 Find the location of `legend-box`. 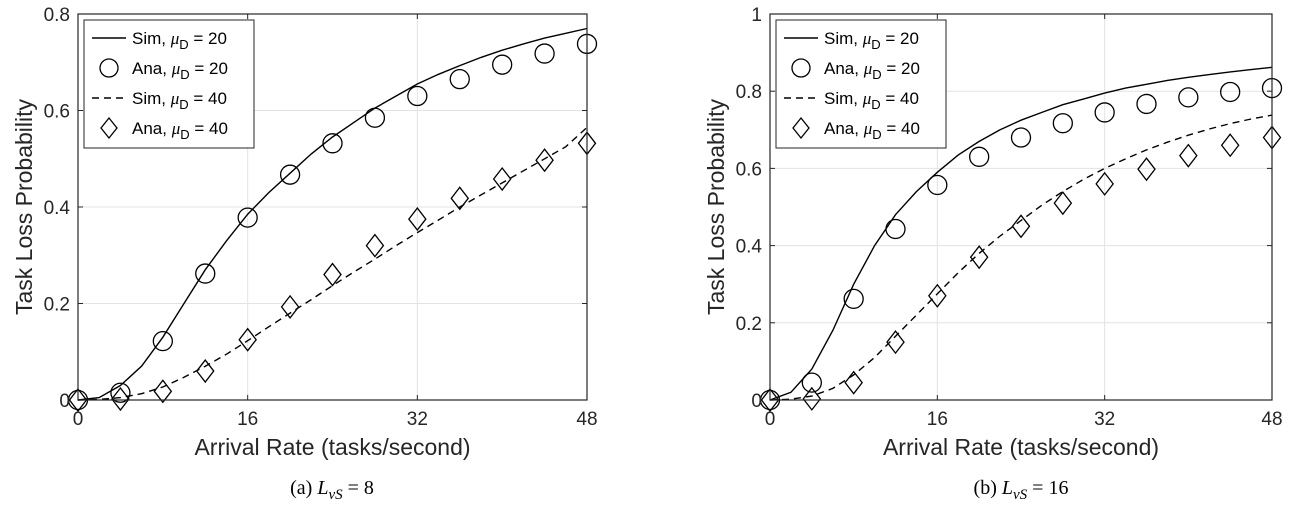

legend-box is located at coordinates (861, 84).